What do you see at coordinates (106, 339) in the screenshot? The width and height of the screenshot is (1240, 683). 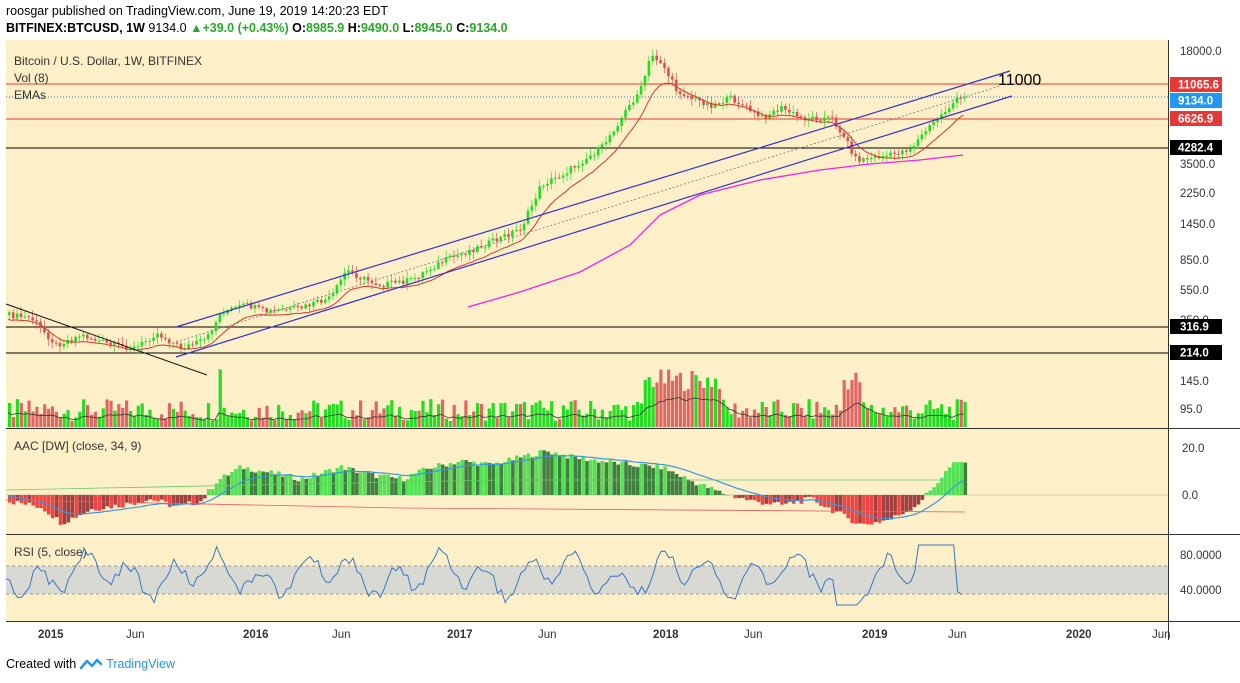 I see `downtrend-line` at bounding box center [106, 339].